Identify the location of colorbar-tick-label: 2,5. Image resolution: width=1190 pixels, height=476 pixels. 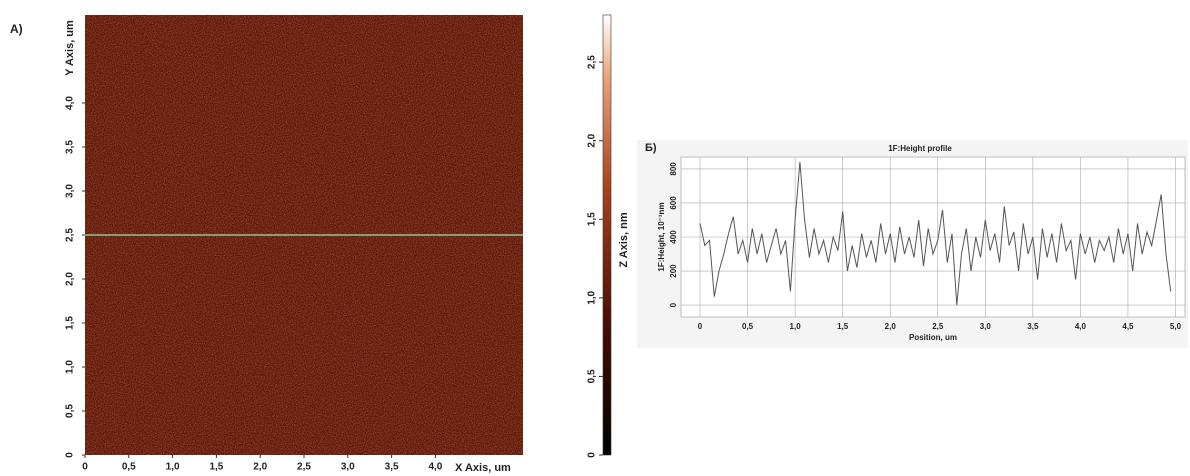
(592, 62).